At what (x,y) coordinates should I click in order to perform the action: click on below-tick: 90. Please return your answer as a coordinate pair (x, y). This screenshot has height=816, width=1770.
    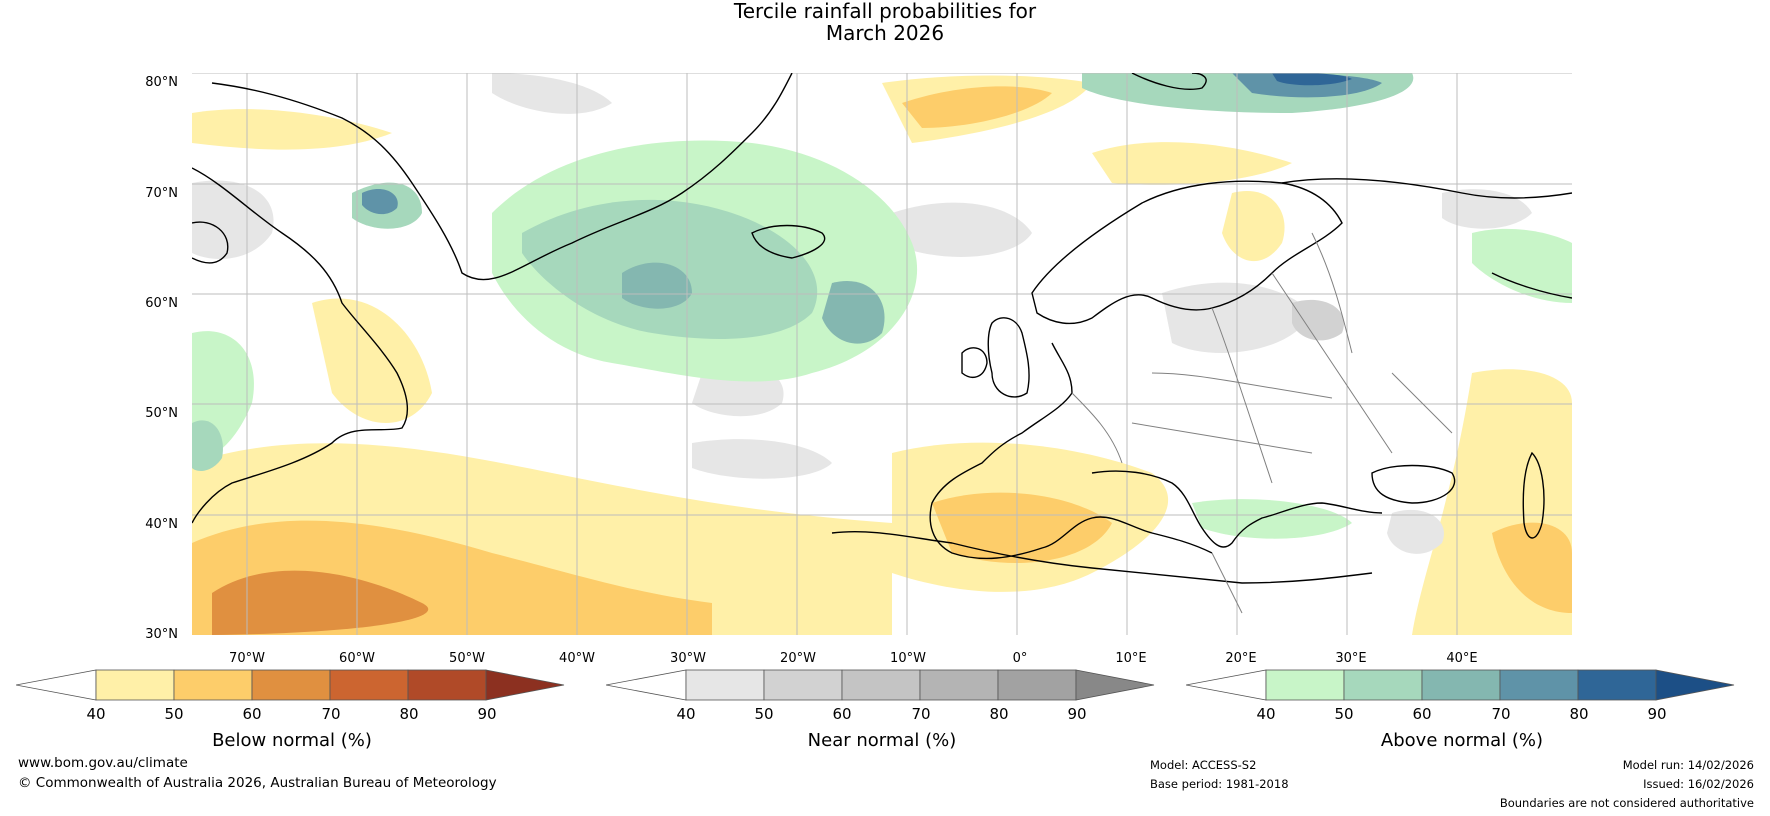
    Looking at the image, I should click on (487, 714).